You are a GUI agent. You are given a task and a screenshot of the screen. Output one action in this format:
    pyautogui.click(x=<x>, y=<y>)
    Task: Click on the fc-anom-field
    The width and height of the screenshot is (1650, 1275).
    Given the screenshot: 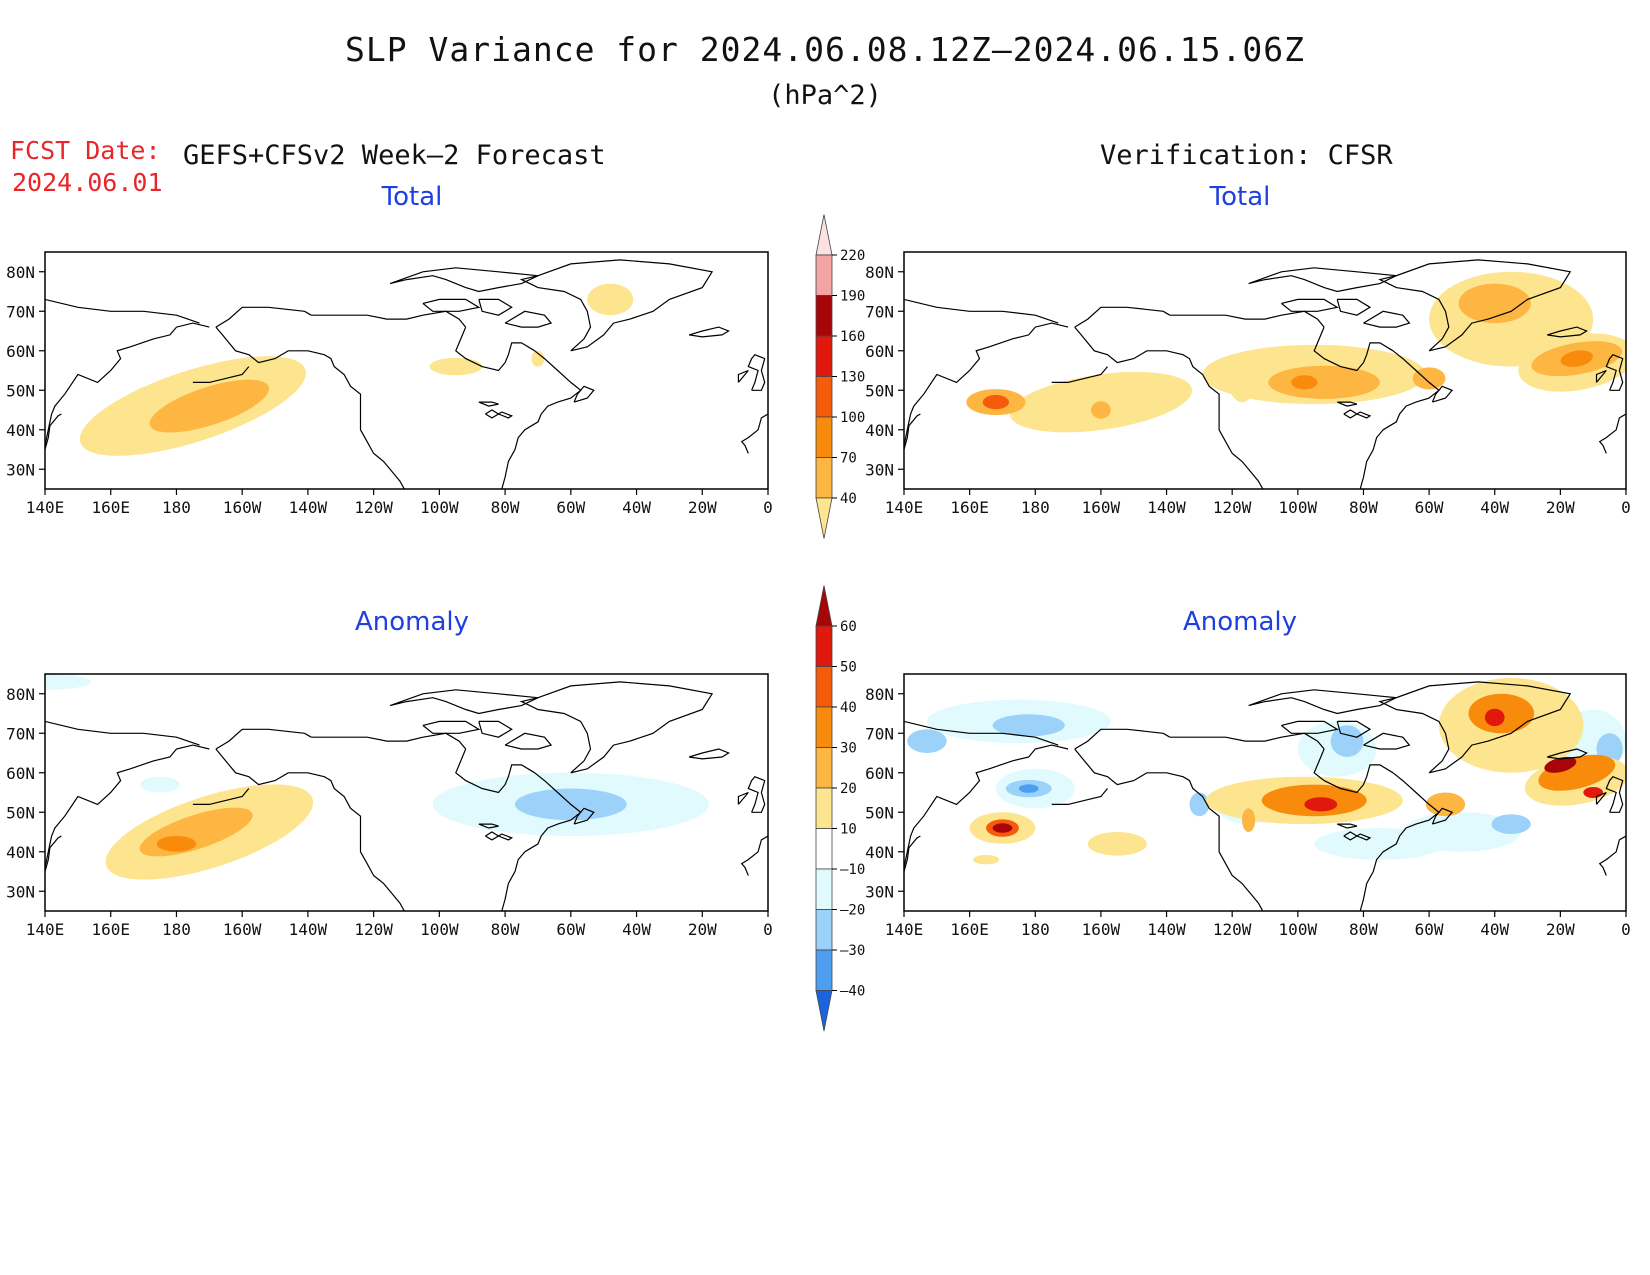 What is the action you would take?
    pyautogui.click(x=406, y=792)
    